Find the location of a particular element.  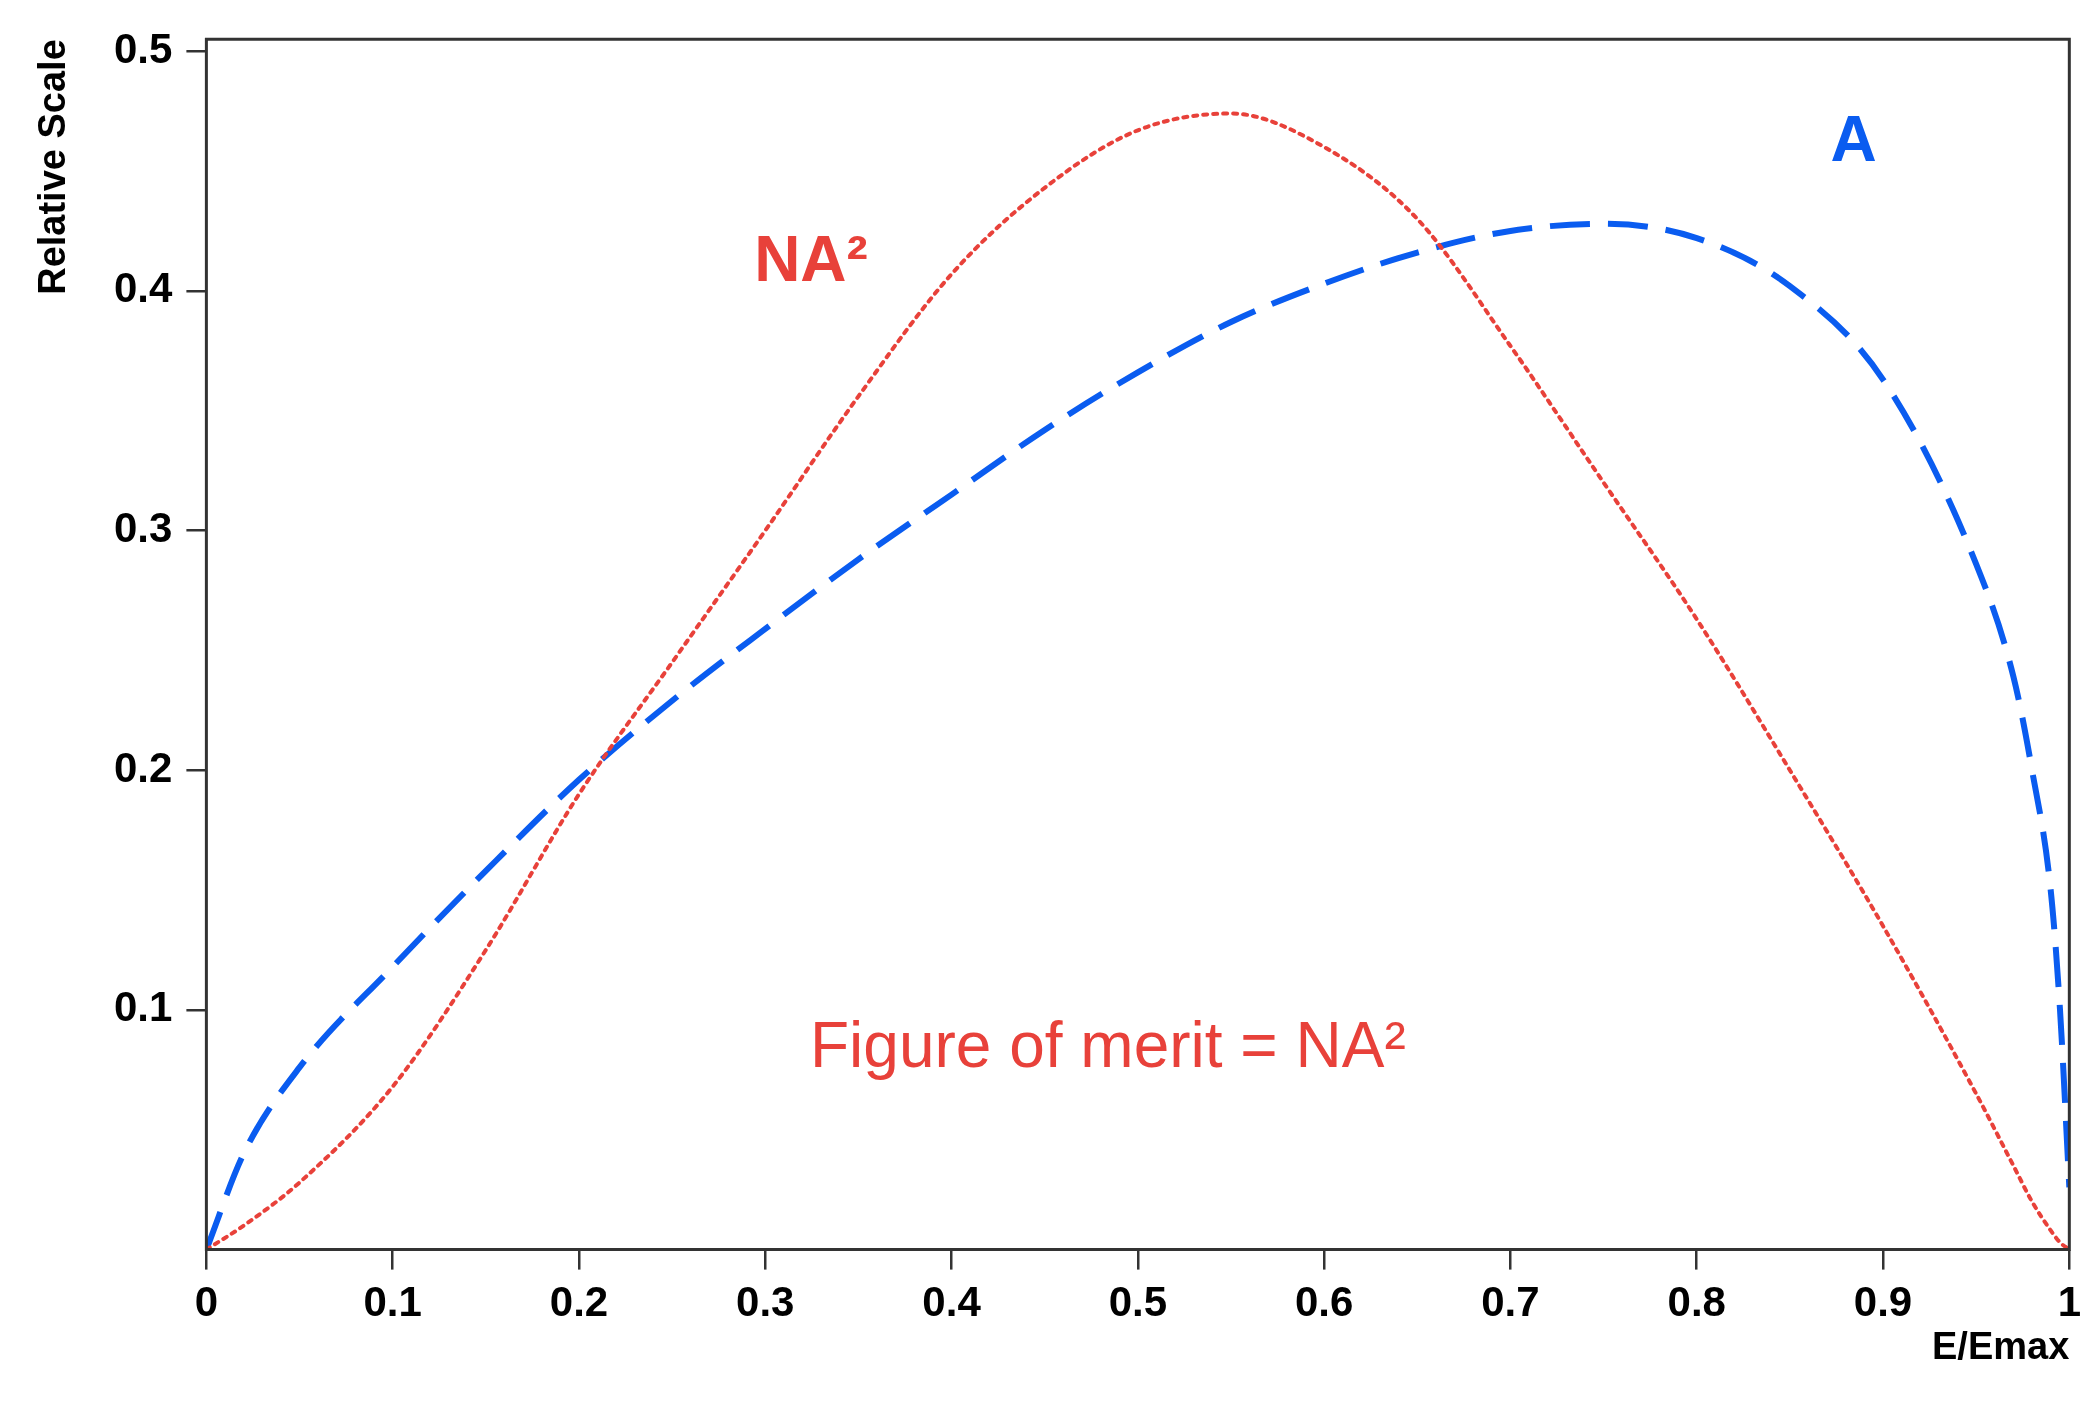

x-axis-title: E/Emax is located at coordinates (2001, 1346).